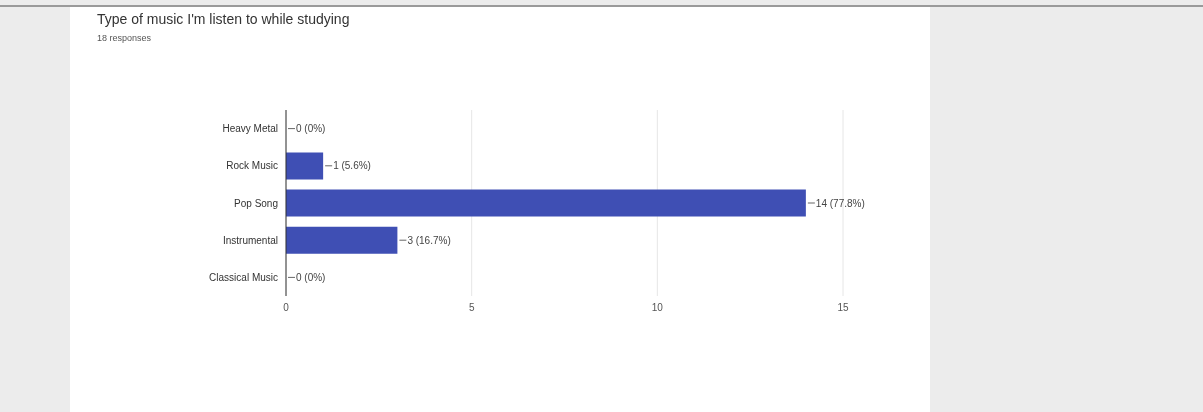 The height and width of the screenshot is (412, 1203). Describe the element at coordinates (250, 129) in the screenshot. I see `y-tick-label: Heavy Metal` at that location.